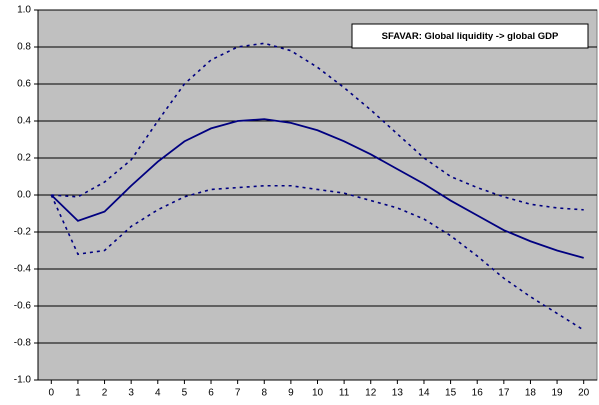 The width and height of the screenshot is (599, 405). I want to click on x-tick-label: 10, so click(318, 393).